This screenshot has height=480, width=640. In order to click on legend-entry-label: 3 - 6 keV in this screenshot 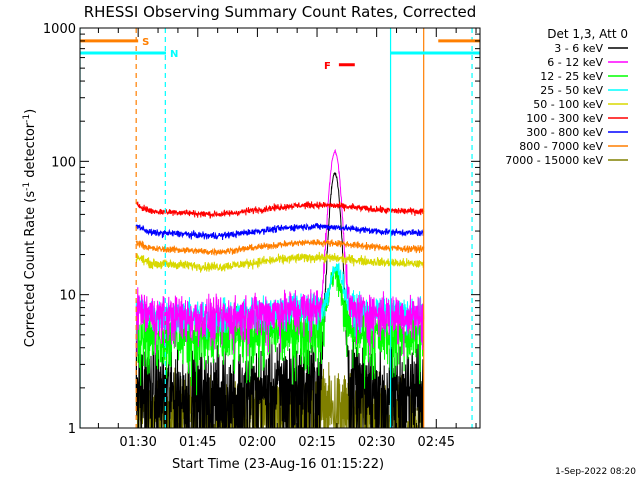, I will do `click(578, 48)`.